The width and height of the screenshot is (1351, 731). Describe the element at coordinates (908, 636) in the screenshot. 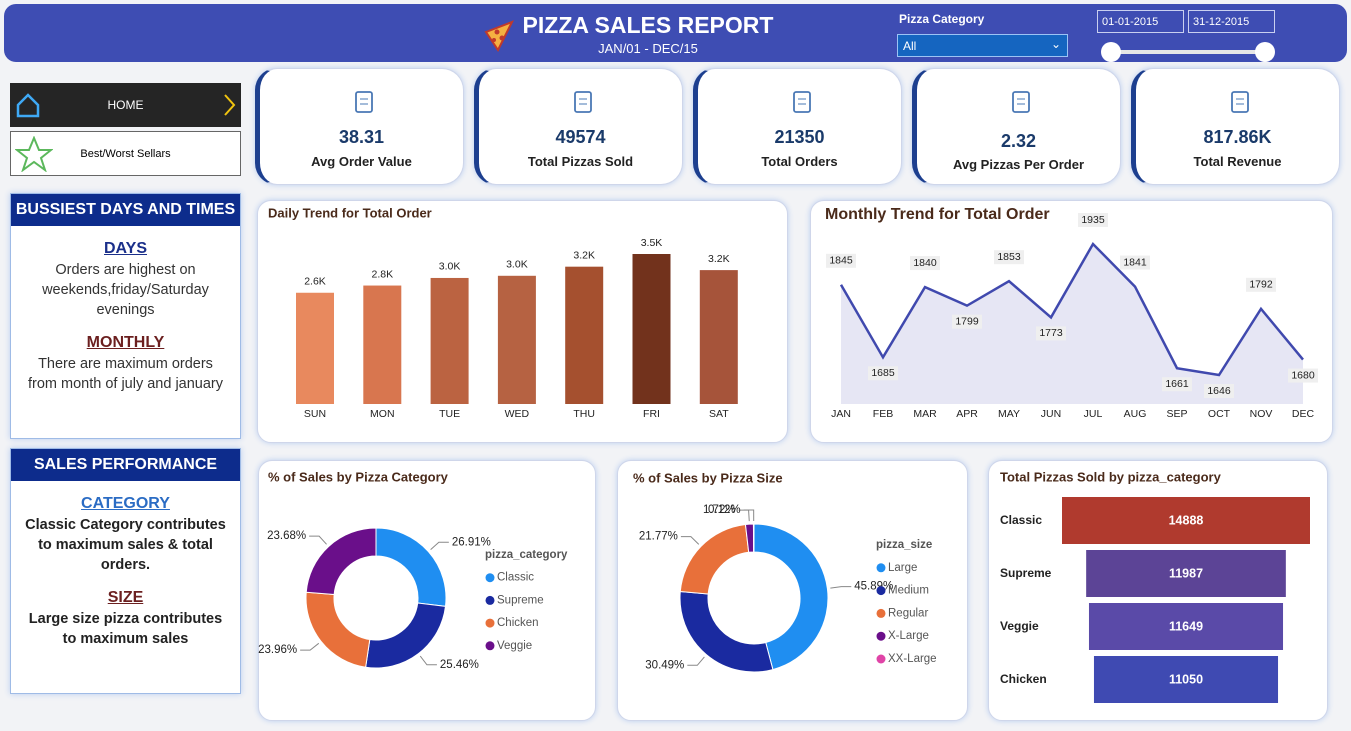

I see `legend-label: X-Large` at that location.